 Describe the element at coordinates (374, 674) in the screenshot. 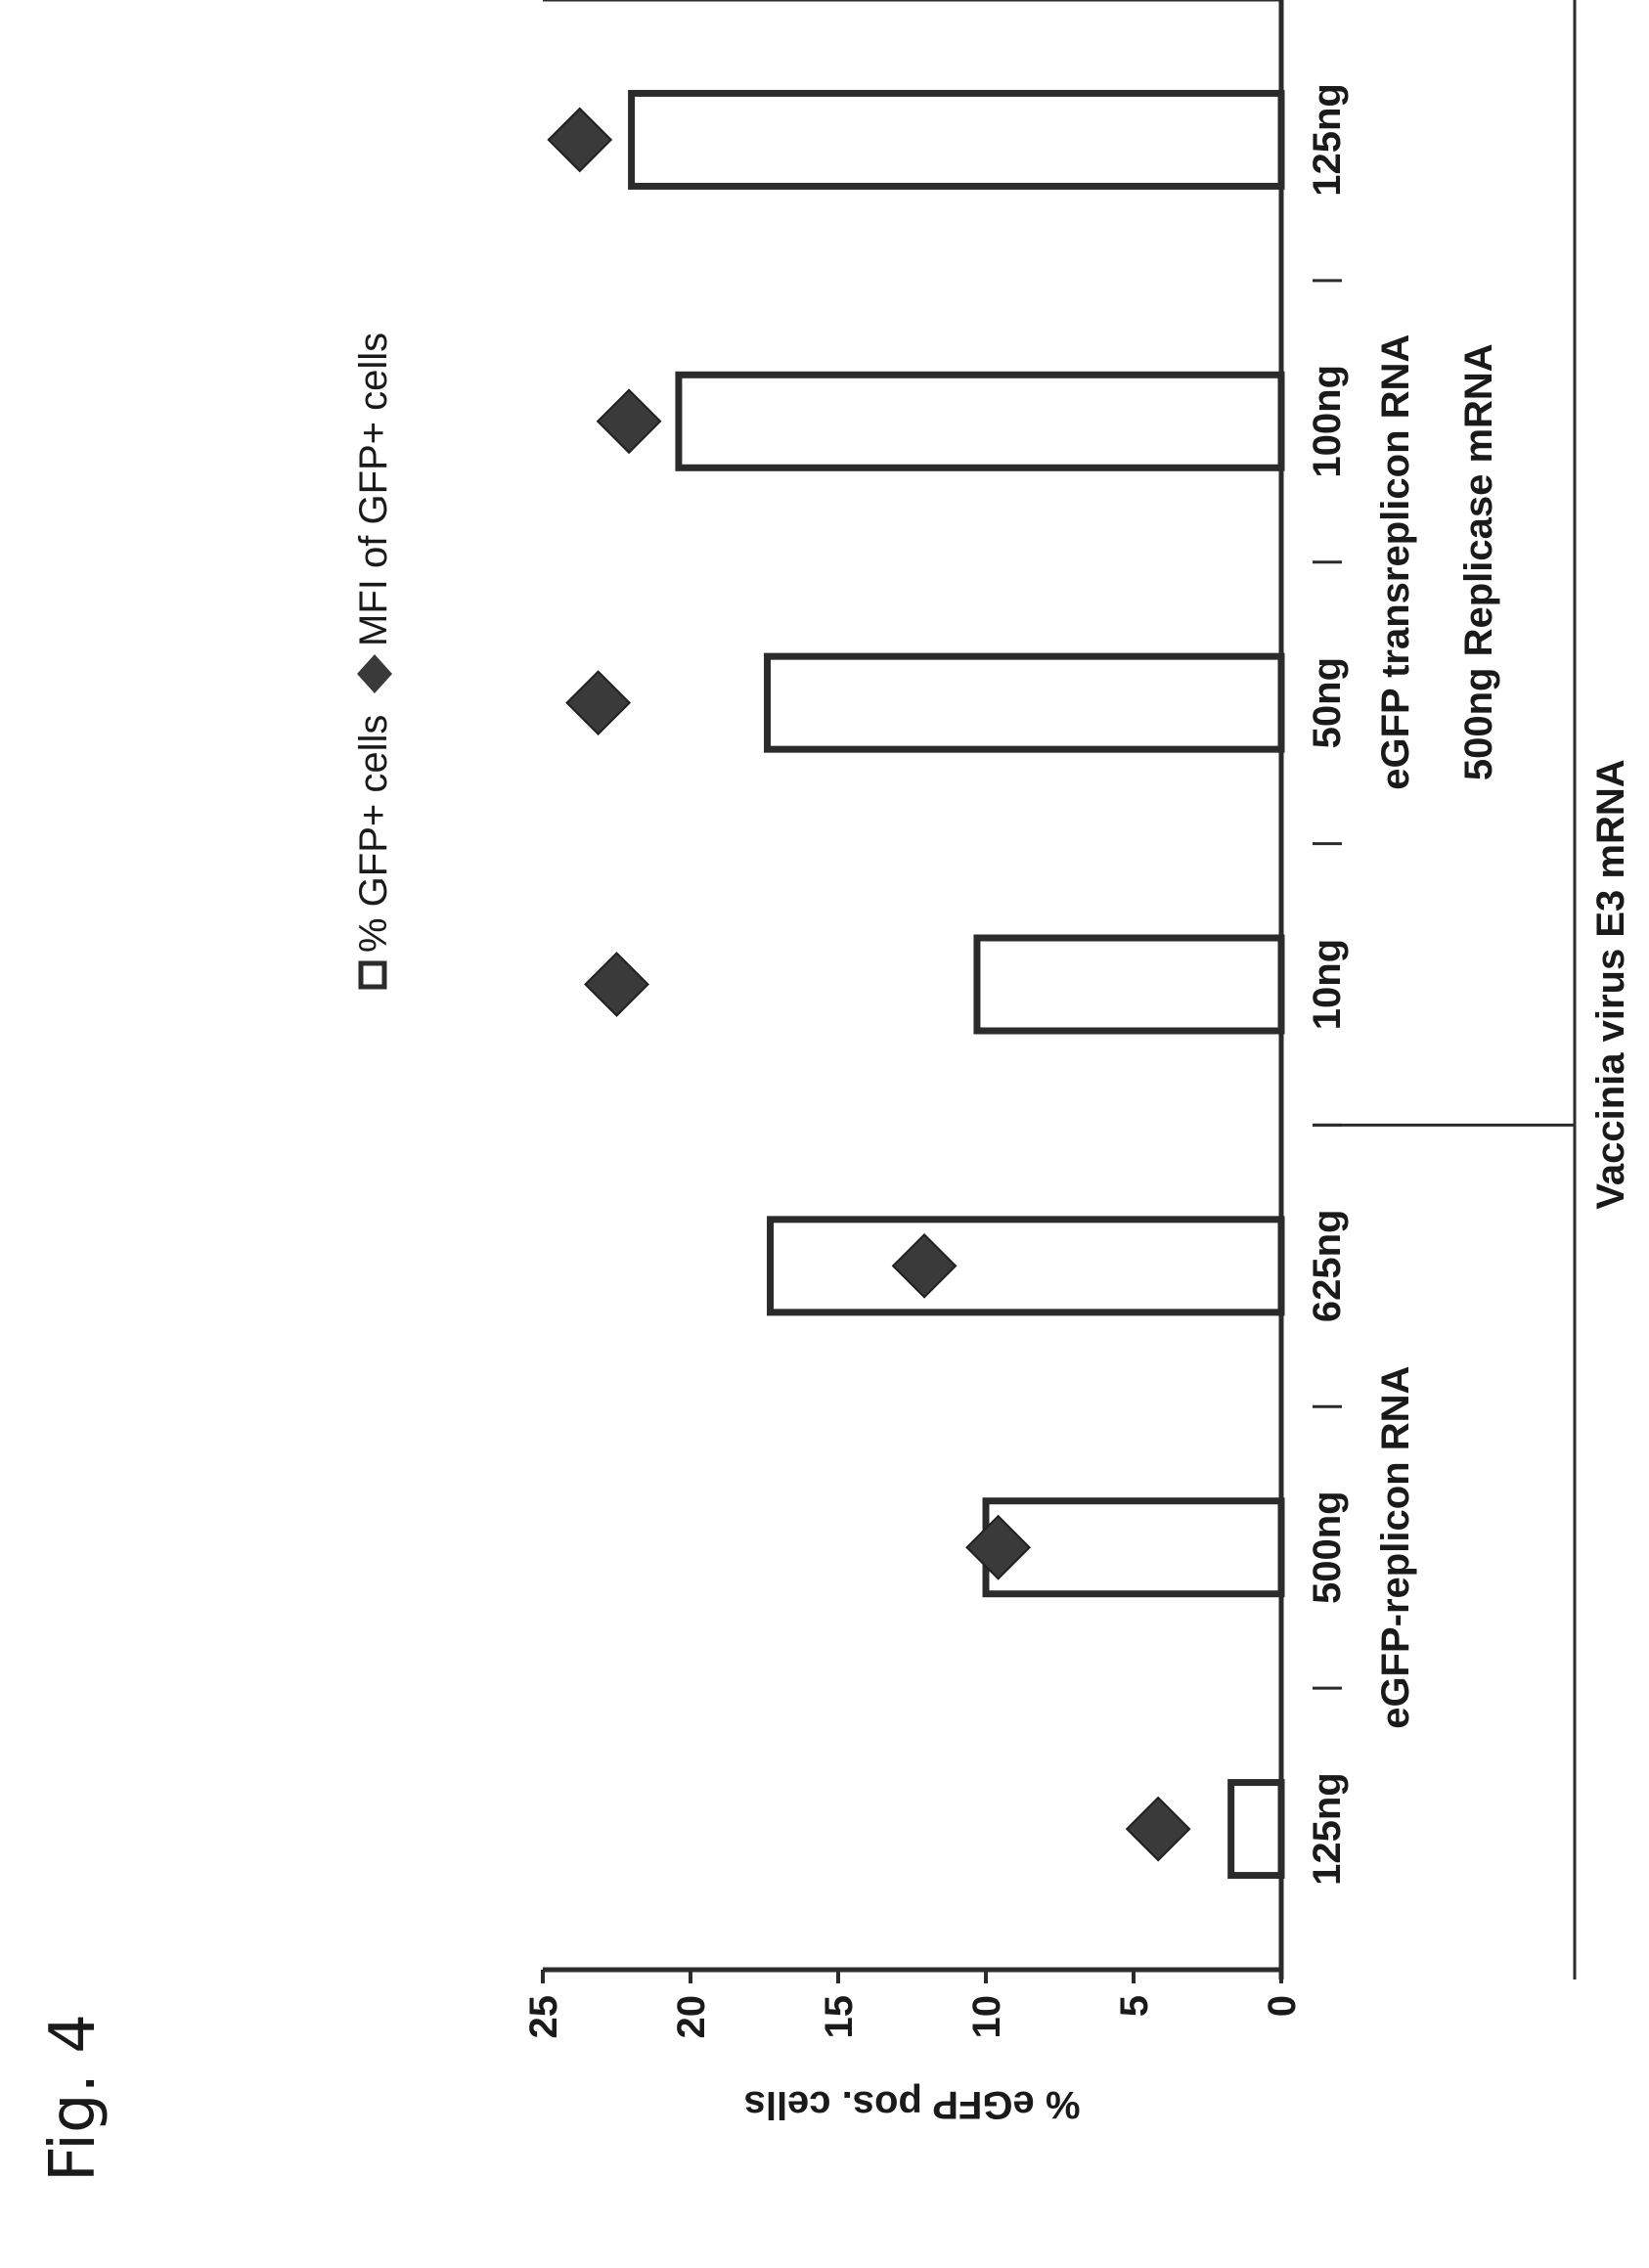

I see `legend-diamond-swatch` at that location.